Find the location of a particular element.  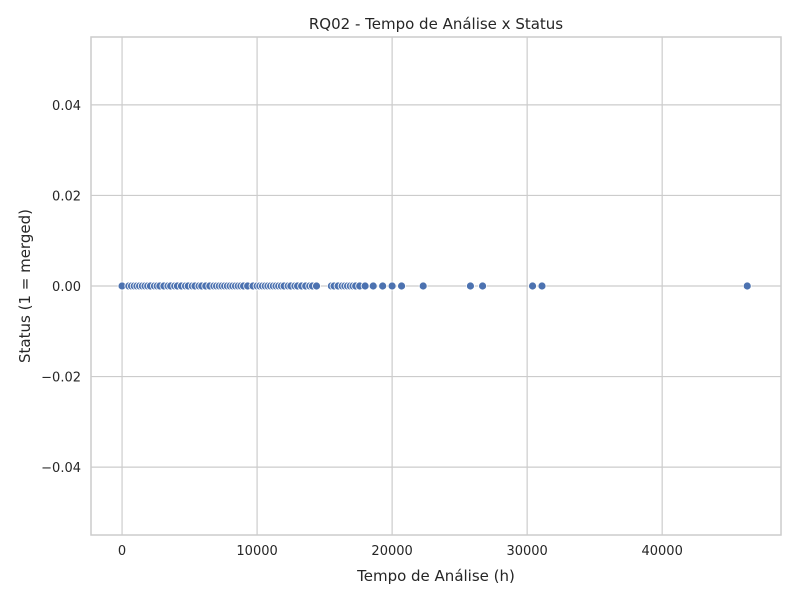

x-axis-label: Tempo de Análise (h) is located at coordinates (435, 576).